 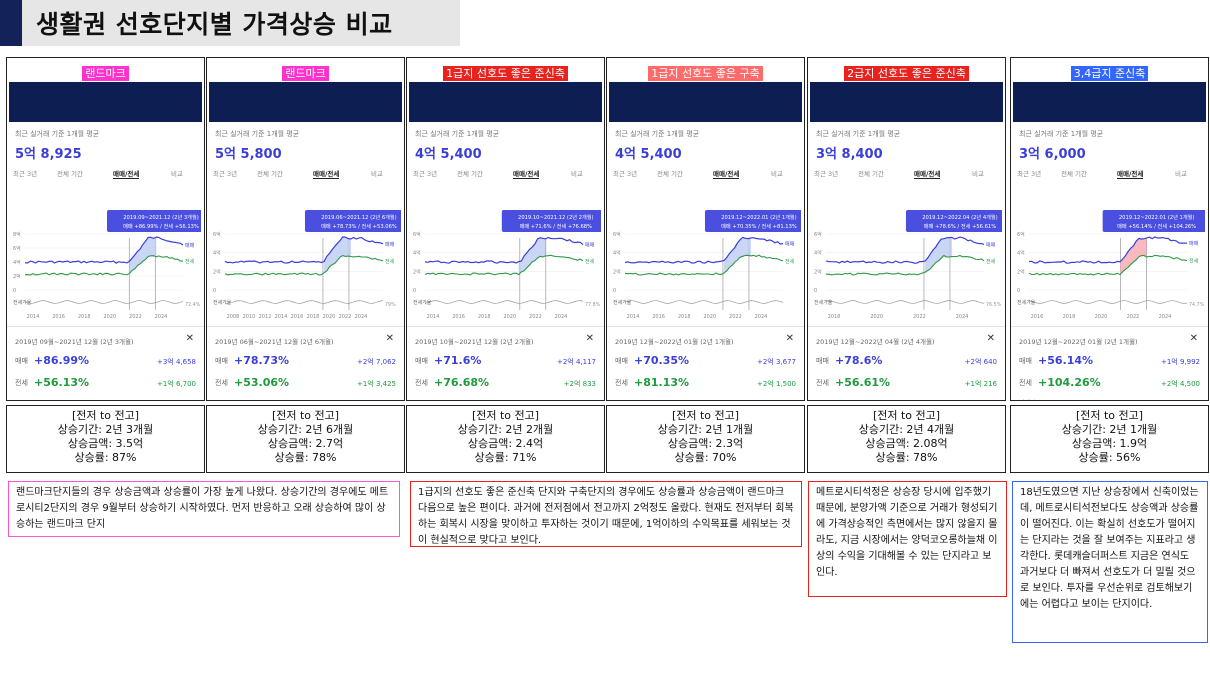 What do you see at coordinates (217, 234) in the screenshot?
I see `y-tick-label: 6억` at bounding box center [217, 234].